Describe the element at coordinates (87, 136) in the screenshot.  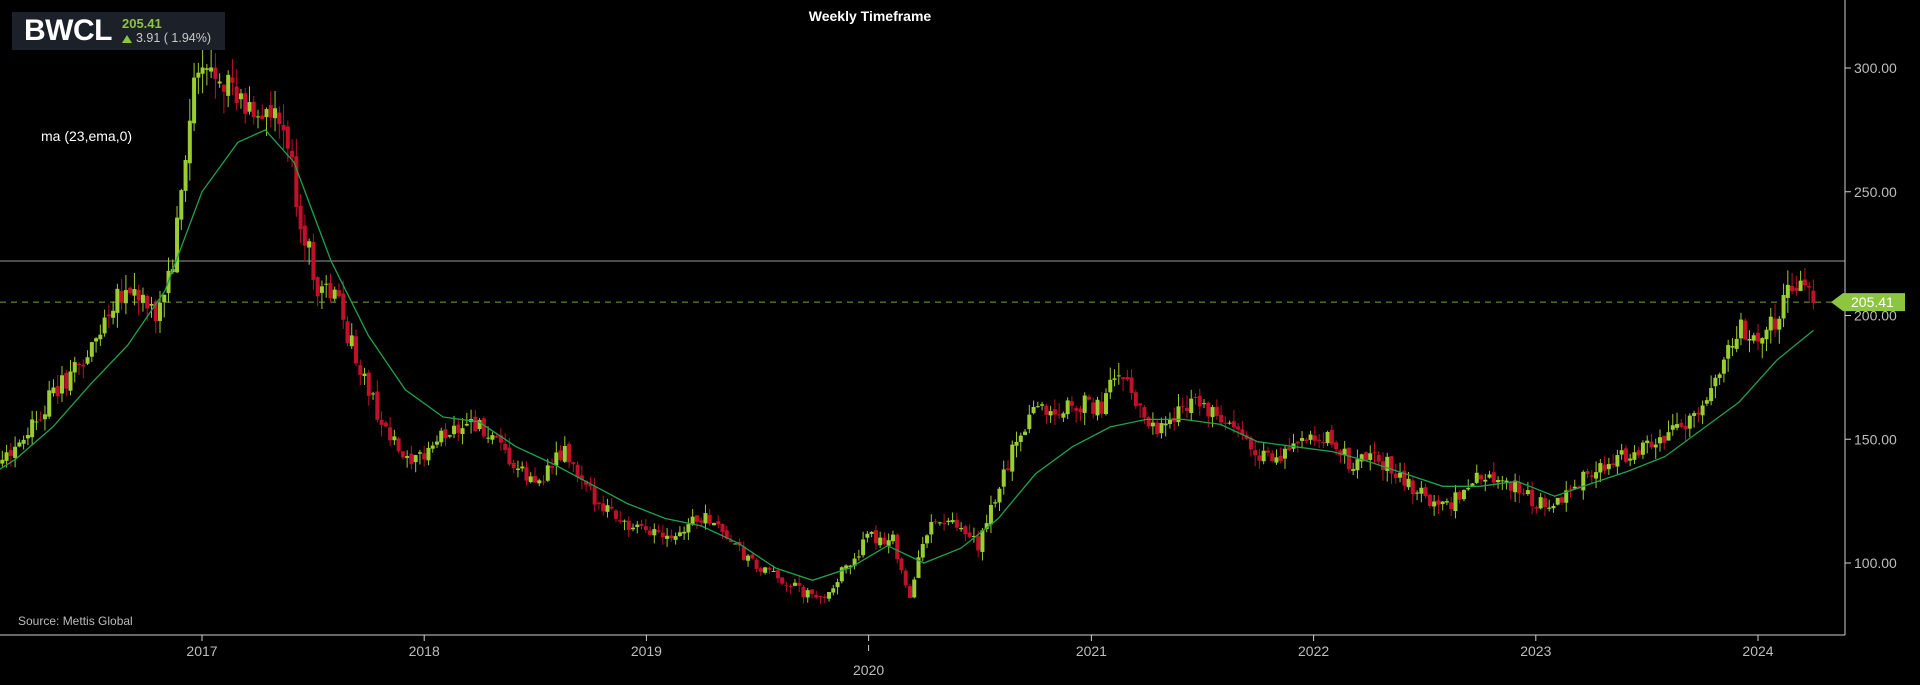
I see `indicator-label: ma (23,ema,0)` at that location.